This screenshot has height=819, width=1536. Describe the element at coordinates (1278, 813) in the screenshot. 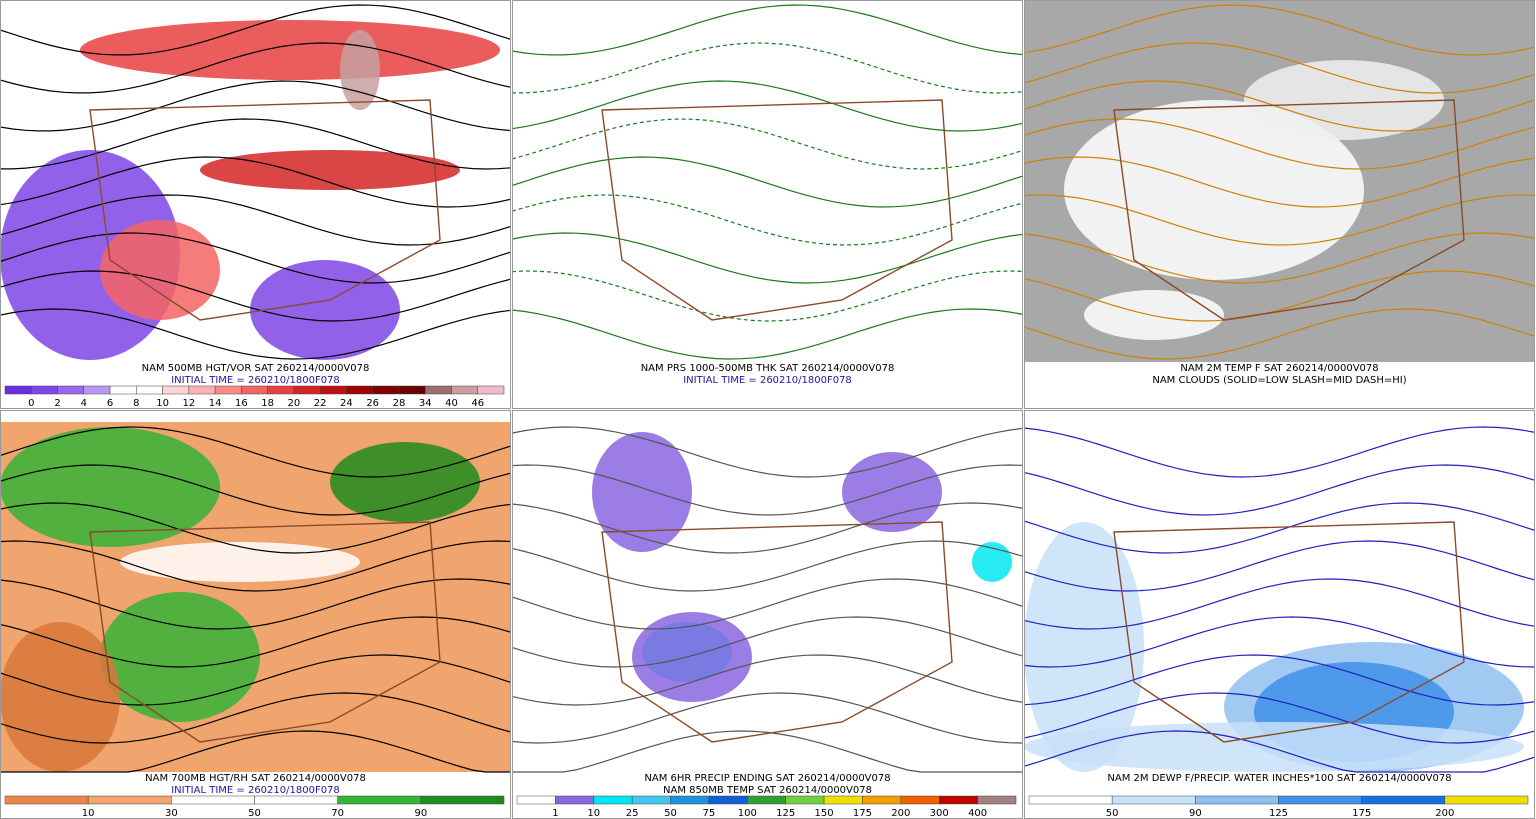

I see `colorbar-label: 125` at that location.